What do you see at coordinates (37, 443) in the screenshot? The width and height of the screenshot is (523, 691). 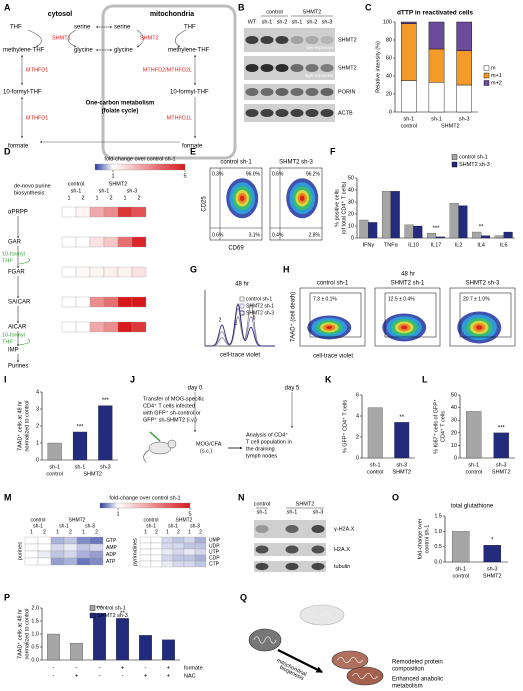 I see `y-tick-label: 1` at bounding box center [37, 443].